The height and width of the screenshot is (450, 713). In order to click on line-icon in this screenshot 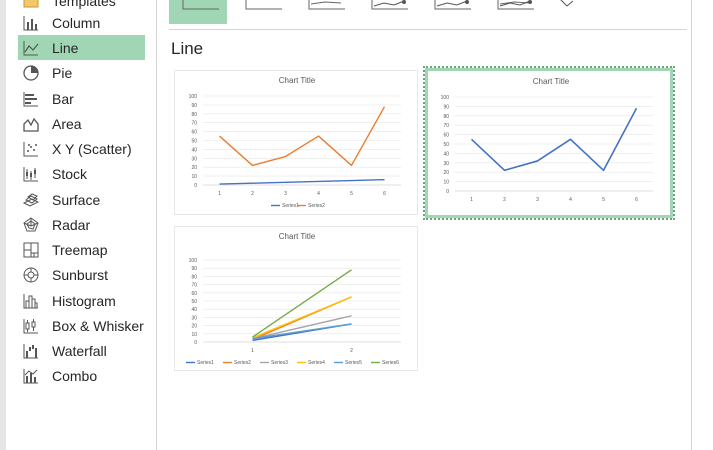, I will do `click(200, 5)`.